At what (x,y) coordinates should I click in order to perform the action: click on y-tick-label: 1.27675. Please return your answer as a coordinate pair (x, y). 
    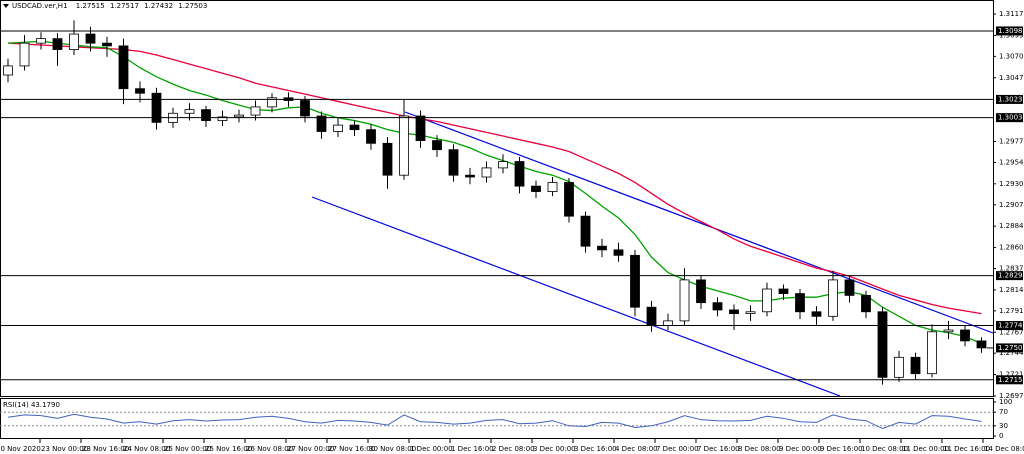
    Looking at the image, I should click on (1011, 332).